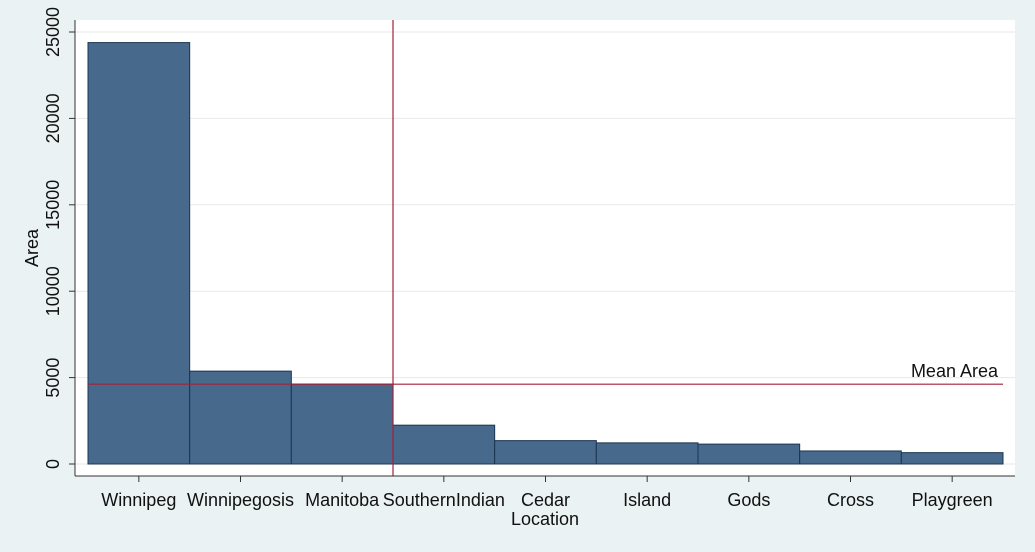 Image resolution: width=1035 pixels, height=552 pixels. What do you see at coordinates (240, 417) in the screenshot?
I see `bar-winnipegosis` at bounding box center [240, 417].